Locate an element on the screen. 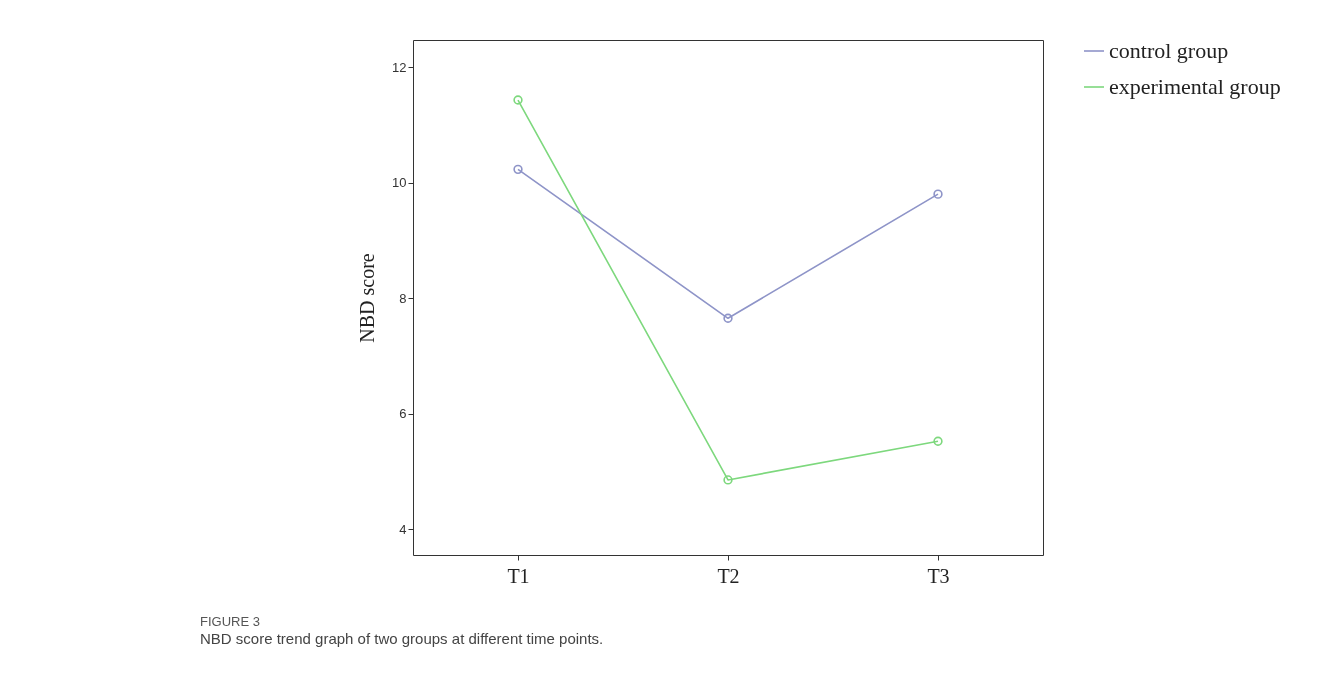  text: FIGURE 3 is located at coordinates (230, 621).